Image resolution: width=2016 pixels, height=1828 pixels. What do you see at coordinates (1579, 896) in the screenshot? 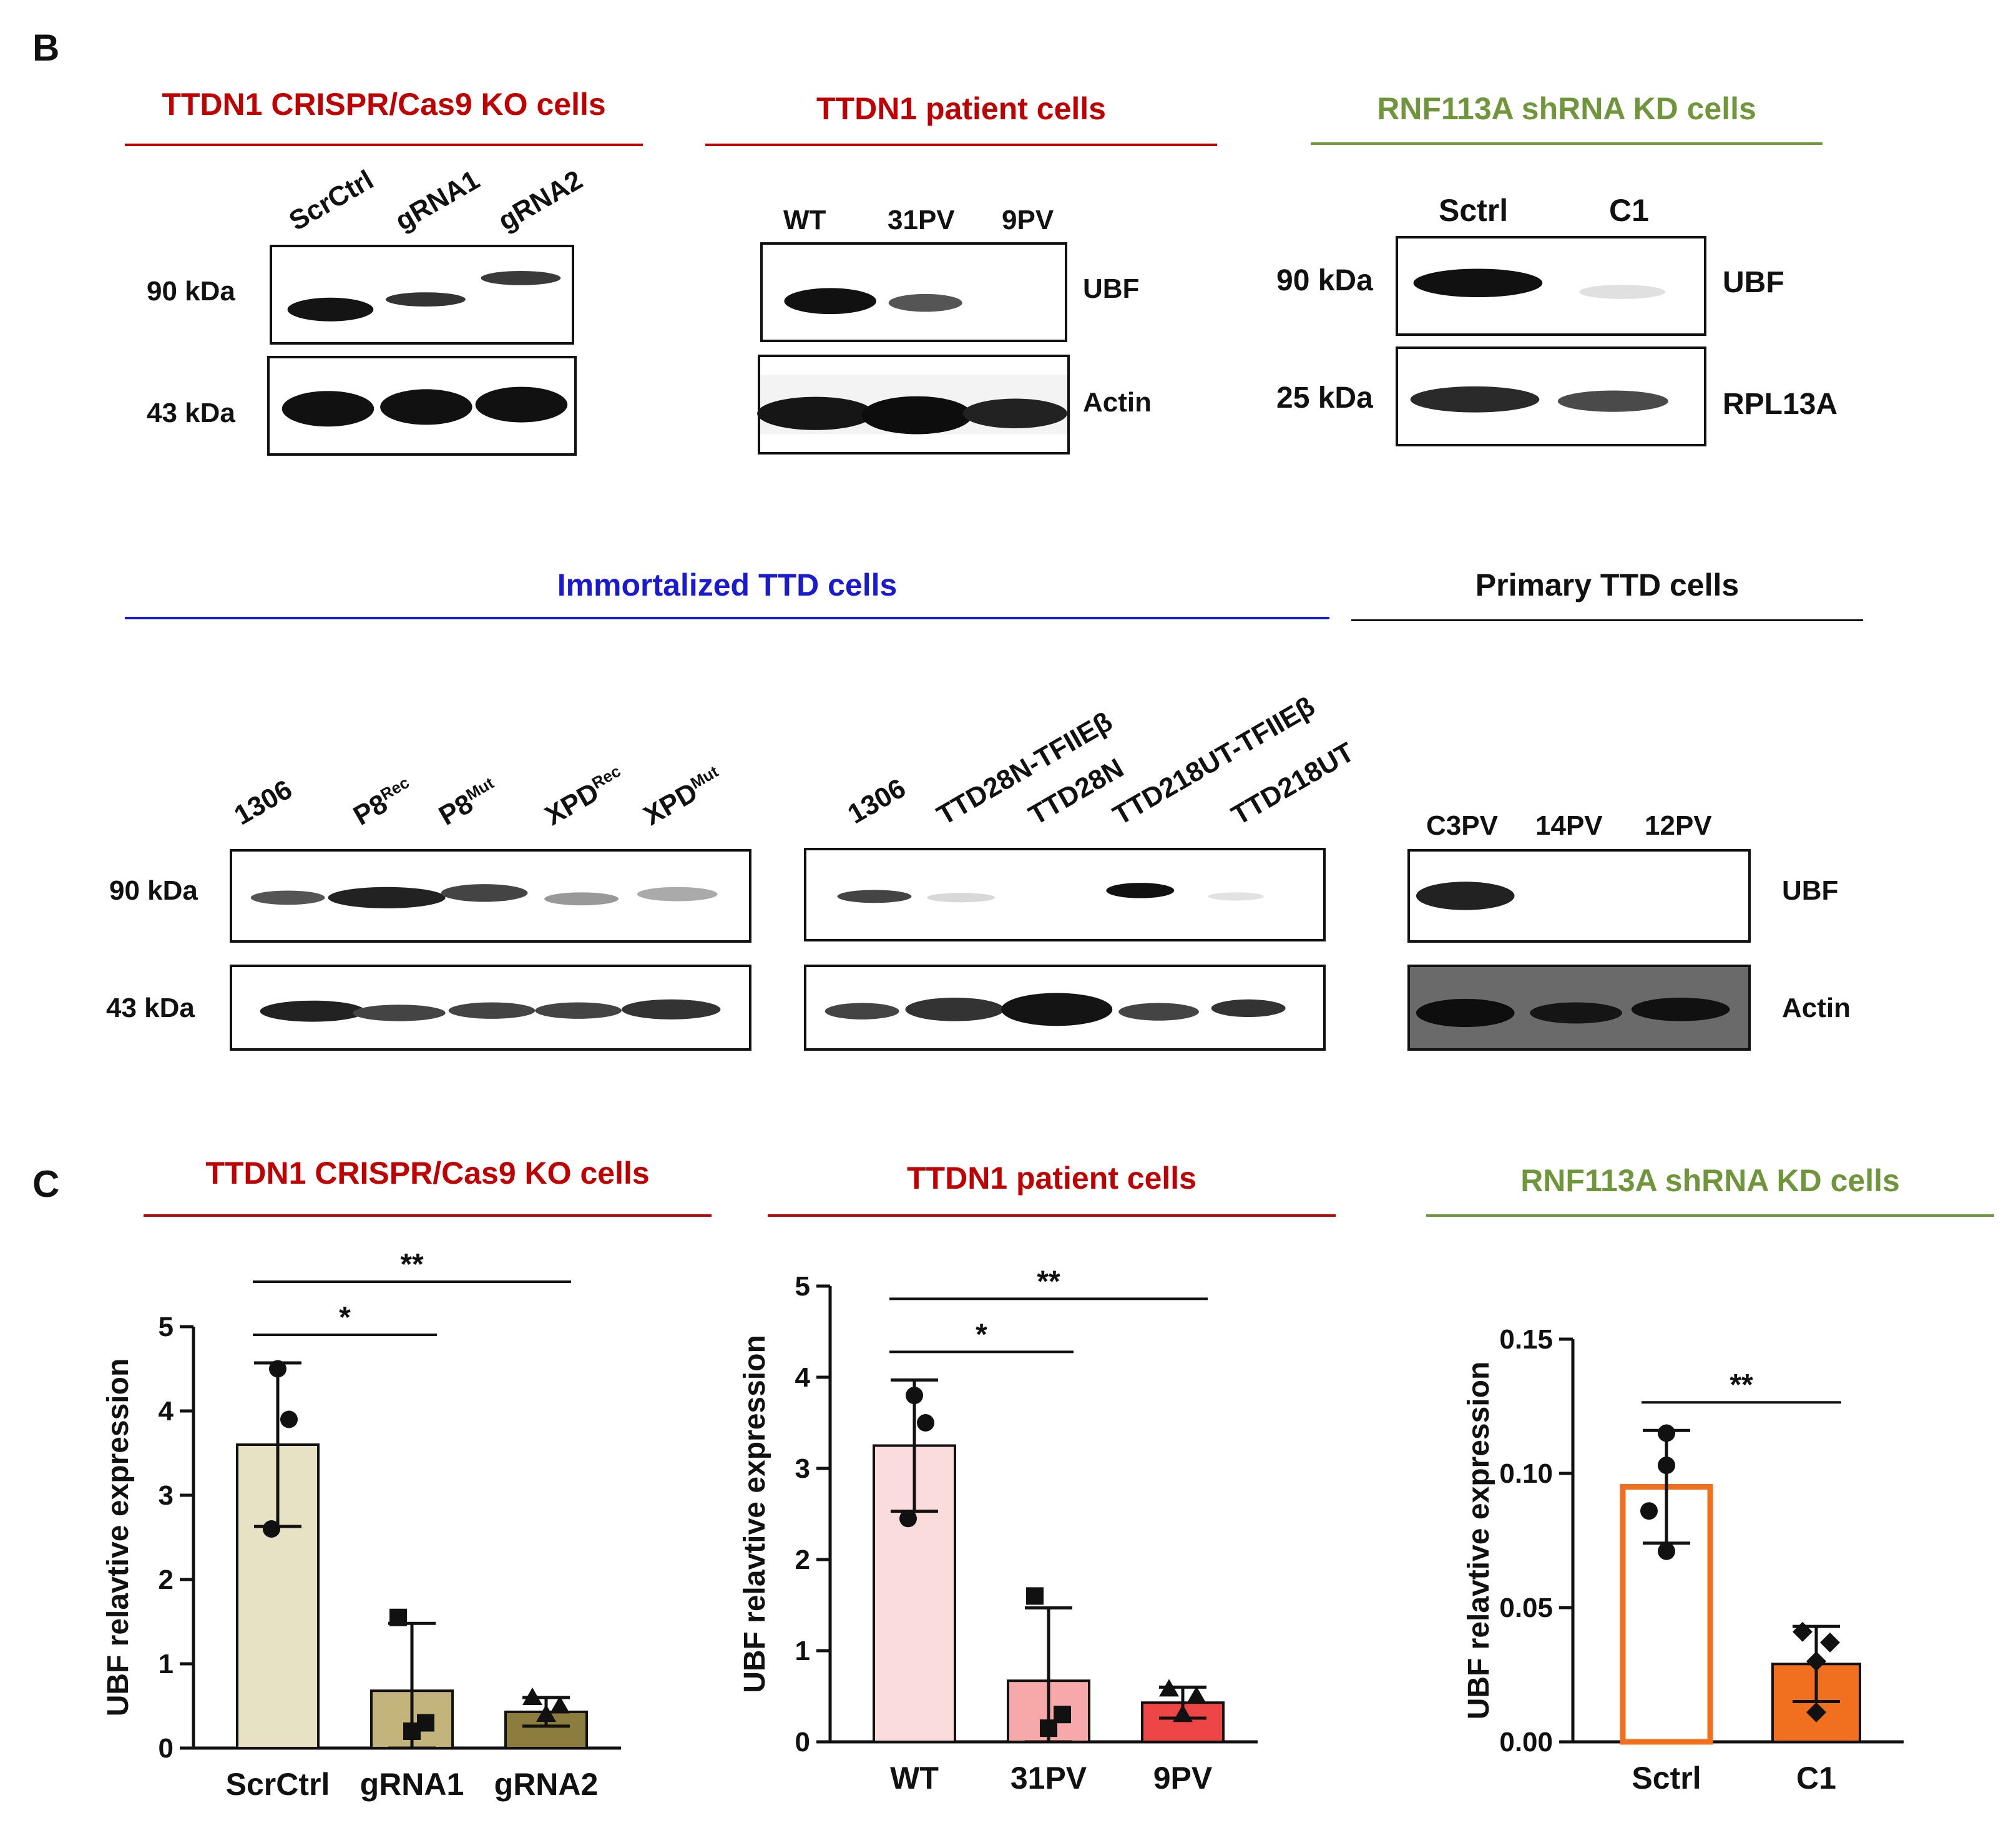
I see `primary-ubf-blot` at bounding box center [1579, 896].